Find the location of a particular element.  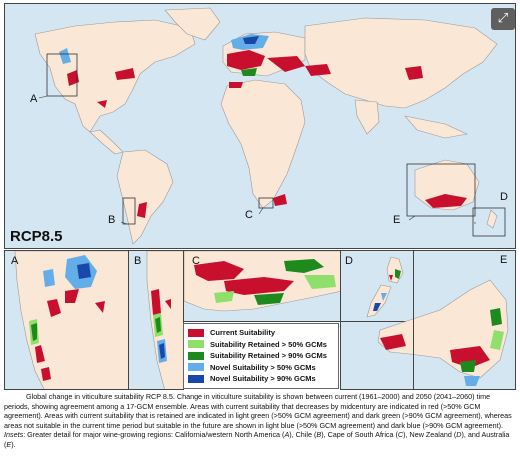

region-label-c: C is located at coordinates (249, 215).